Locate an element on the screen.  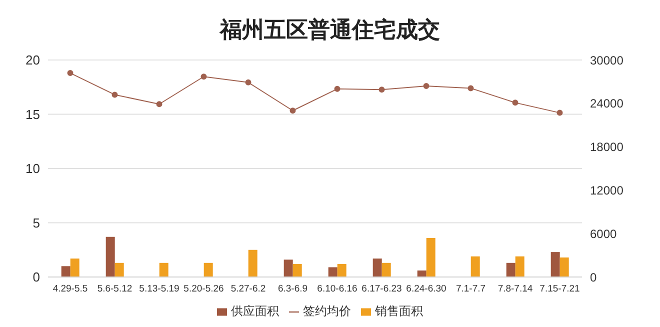
x-tick-label: 6.17-6.23 is located at coordinates (382, 289).